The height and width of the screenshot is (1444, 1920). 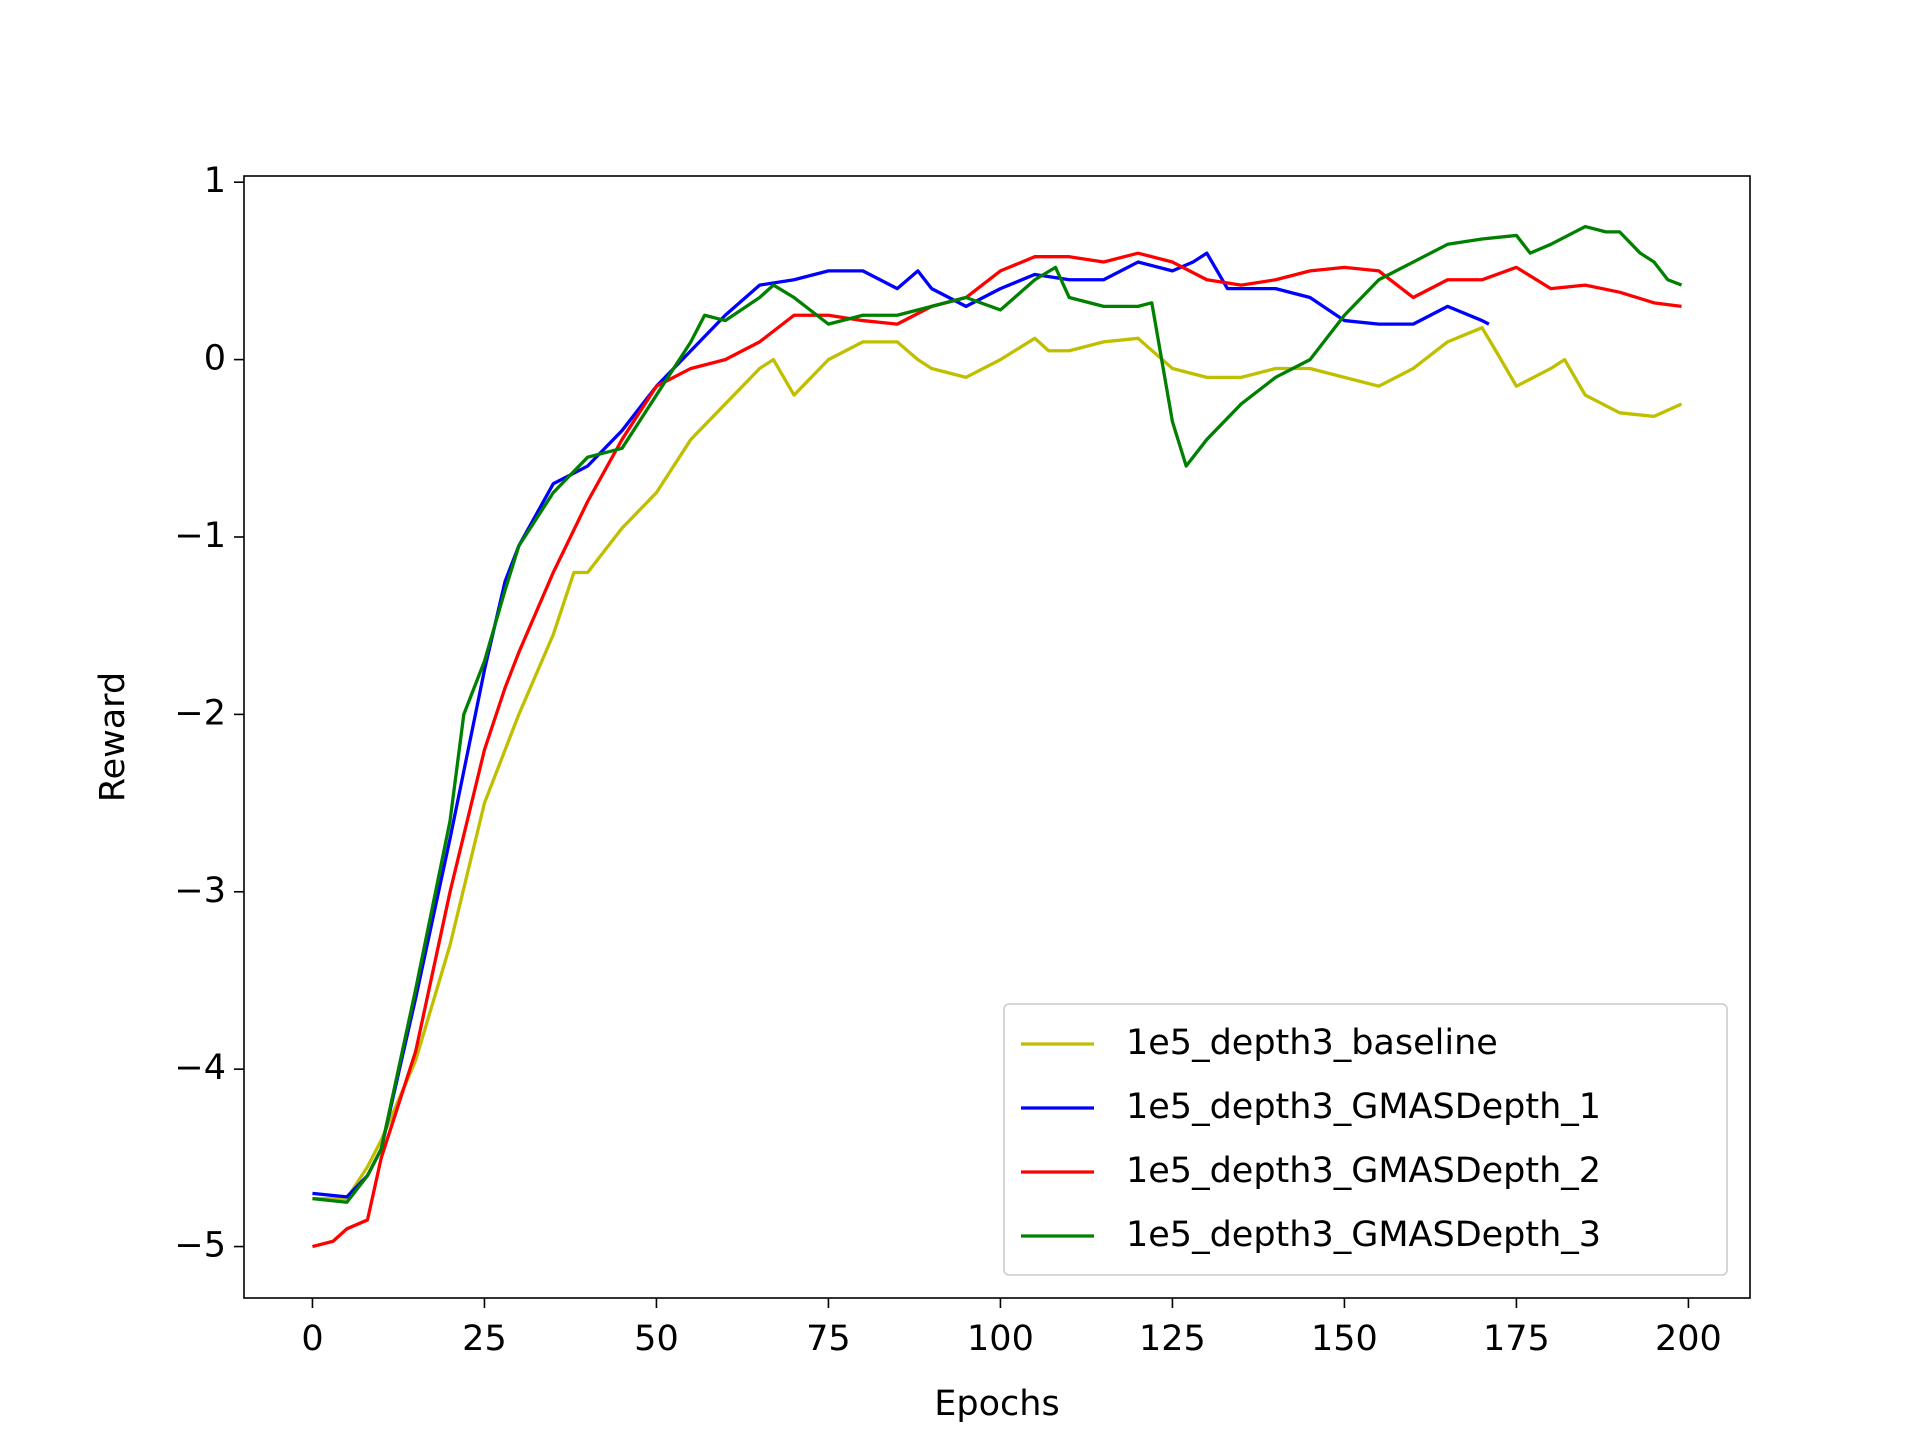 What do you see at coordinates (1172, 1339) in the screenshot?
I see `x-tick-label: 125` at bounding box center [1172, 1339].